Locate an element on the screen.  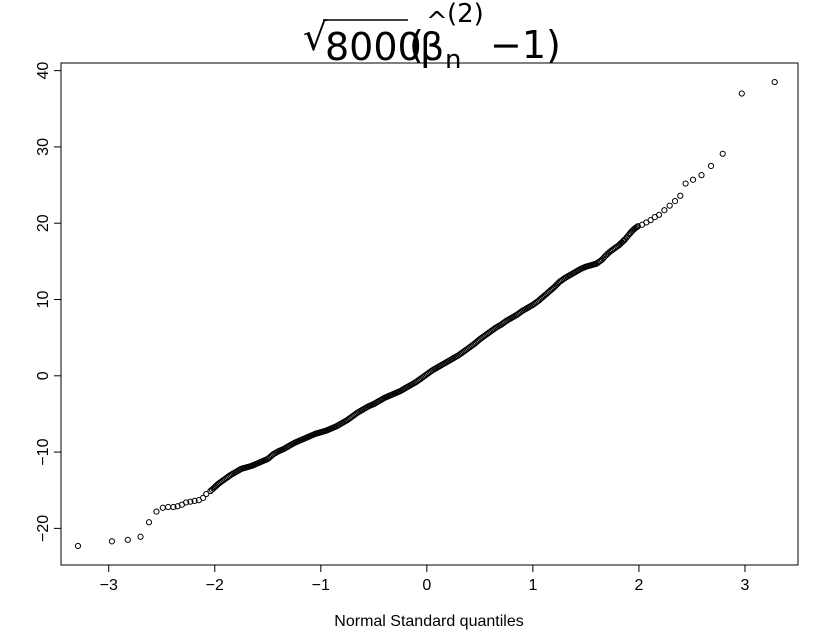
y-tick-label: −10 is located at coordinates (43, 451).